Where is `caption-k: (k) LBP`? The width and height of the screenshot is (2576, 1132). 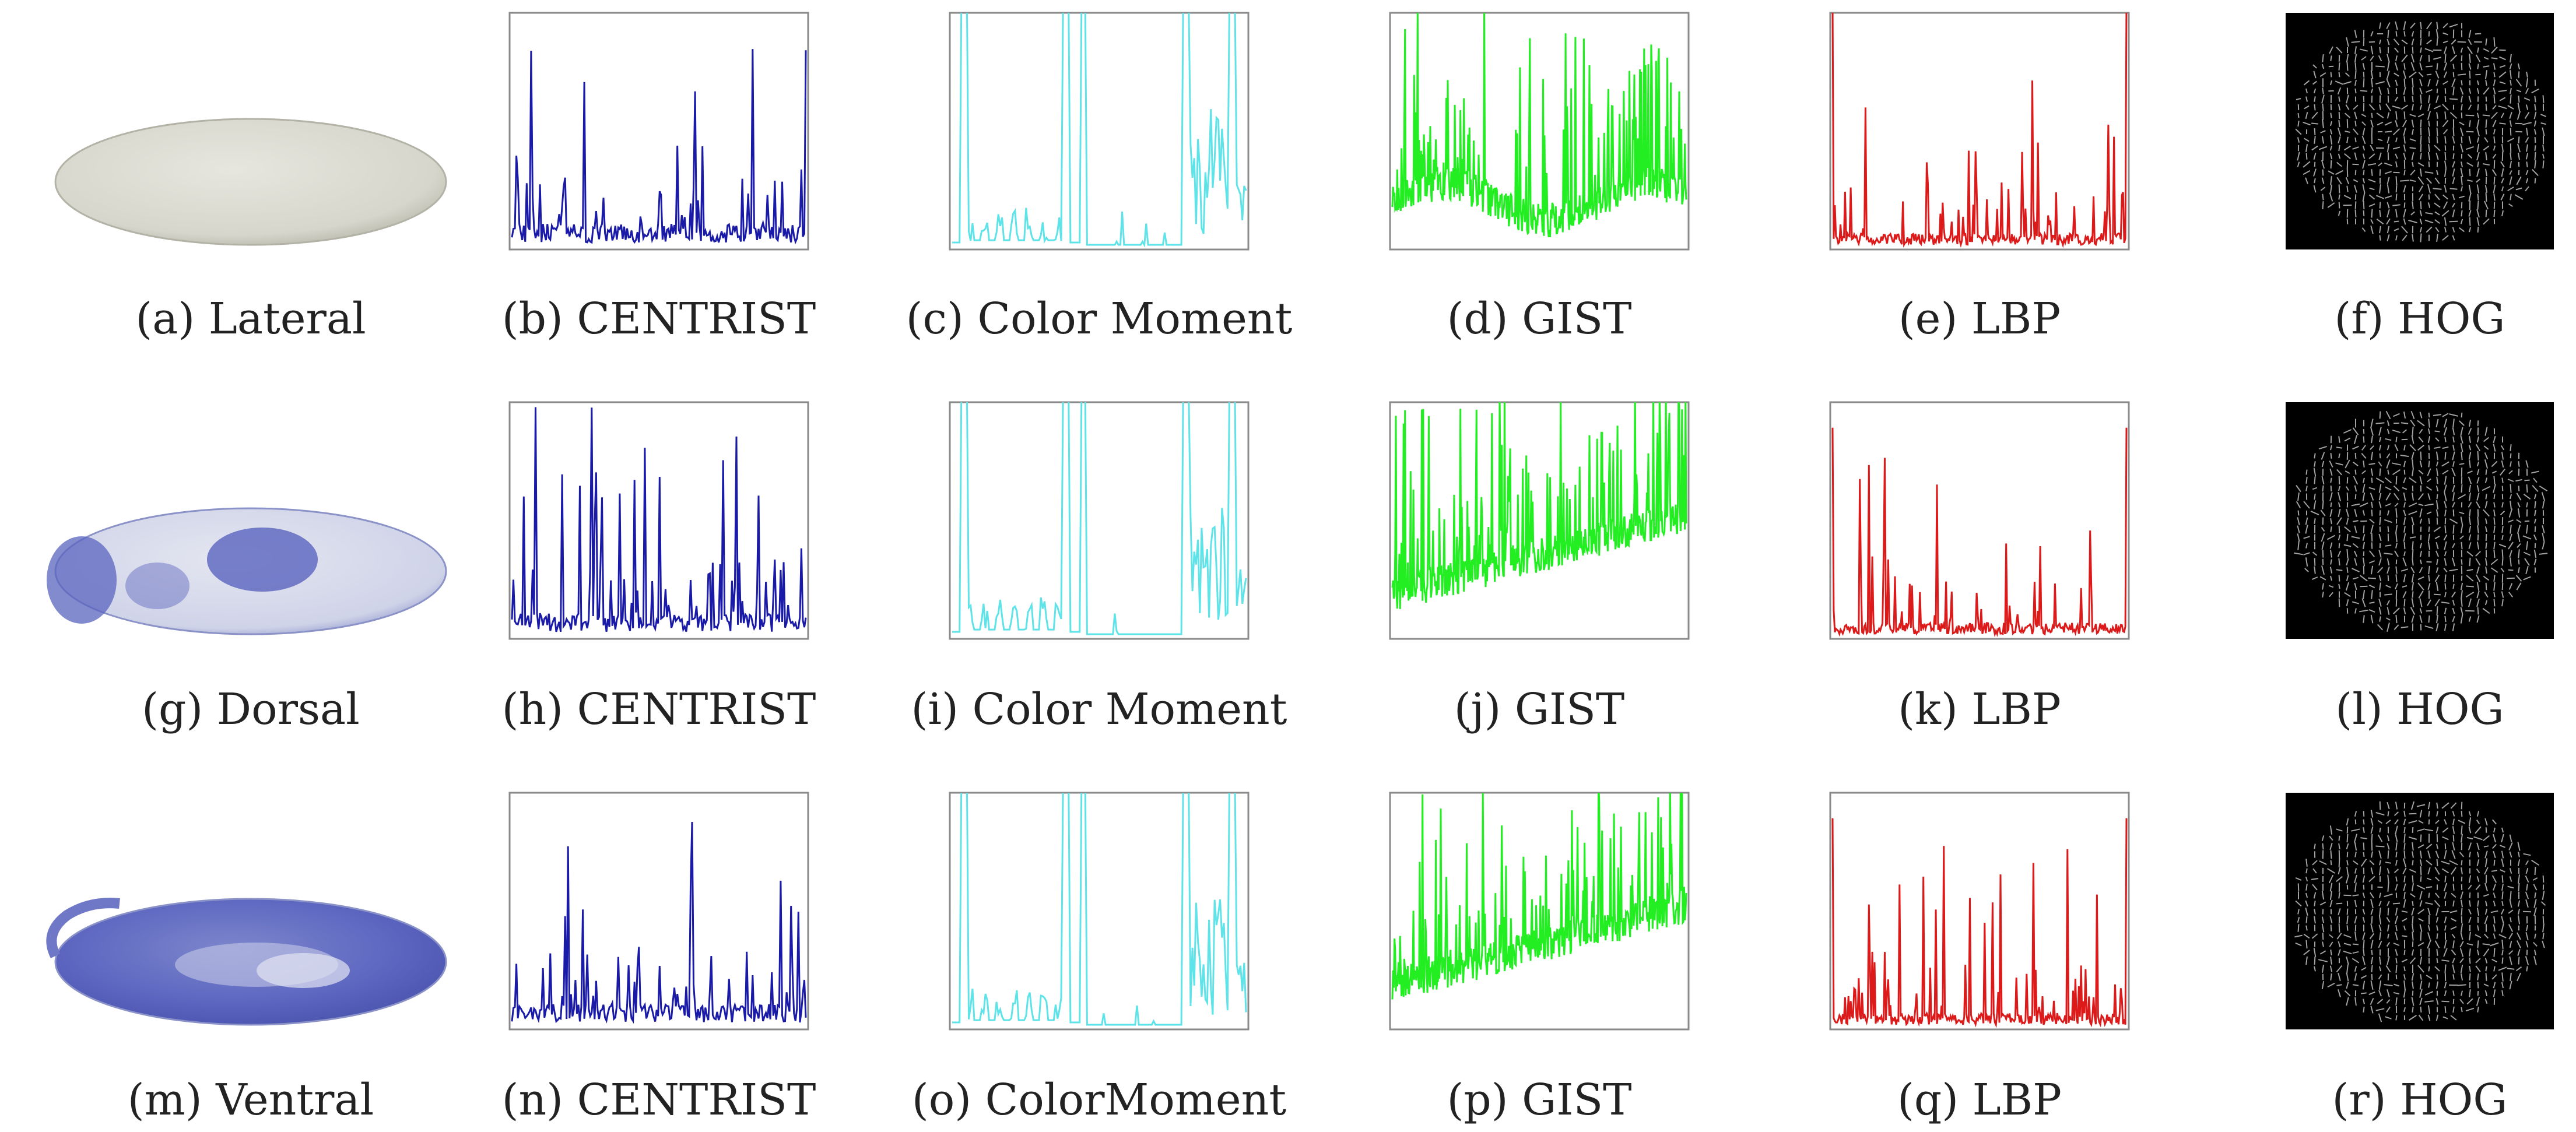 caption-k: (k) LBP is located at coordinates (1979, 709).